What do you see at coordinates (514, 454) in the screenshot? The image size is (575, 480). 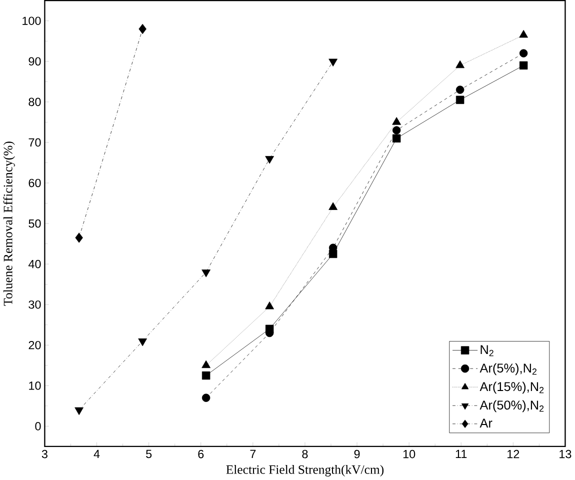 I see `x-tick-label: 12` at bounding box center [514, 454].